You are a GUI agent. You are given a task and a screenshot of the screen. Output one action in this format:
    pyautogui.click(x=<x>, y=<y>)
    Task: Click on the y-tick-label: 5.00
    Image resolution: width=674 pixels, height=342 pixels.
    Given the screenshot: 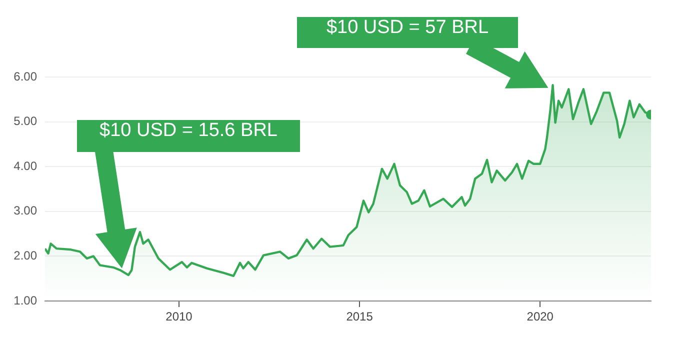 What is the action you would take?
    pyautogui.click(x=26, y=121)
    